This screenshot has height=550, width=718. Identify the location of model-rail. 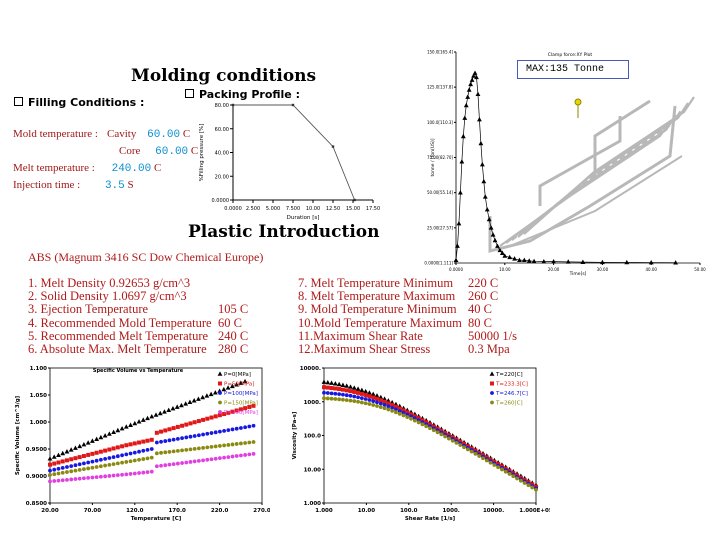
(609, 165).